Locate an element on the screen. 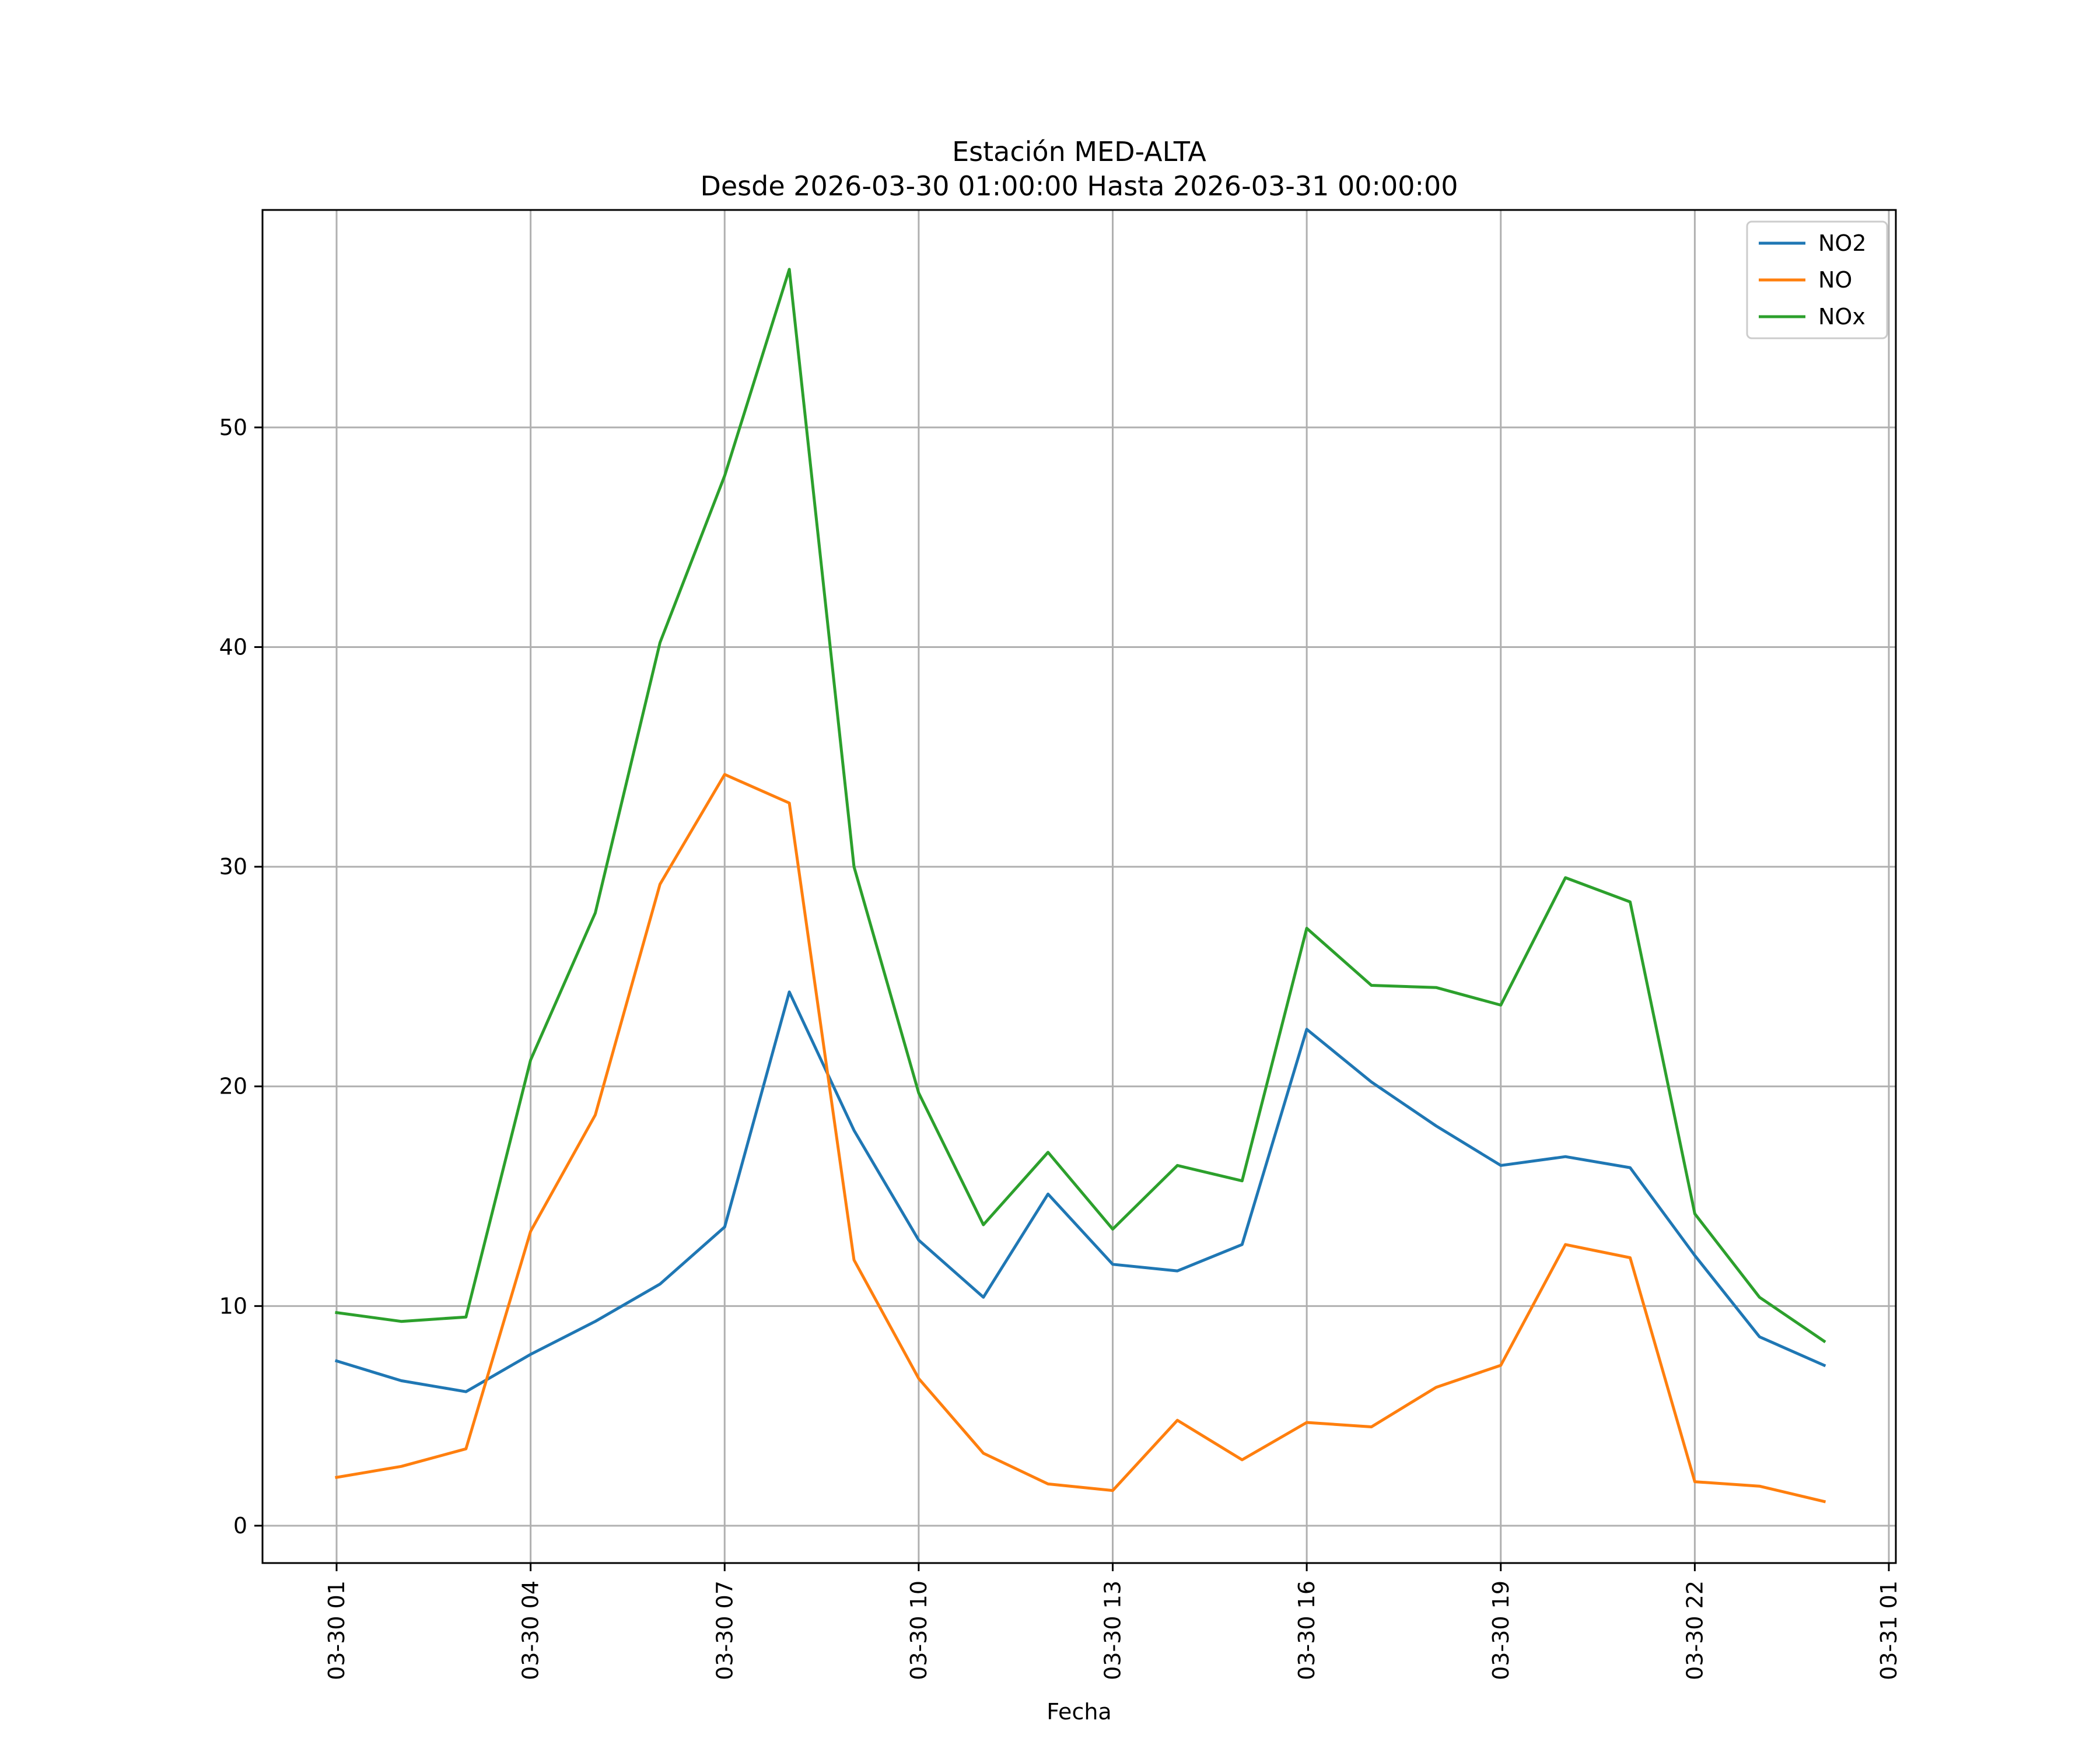 Image resolution: width=2100 pixels, height=1752 pixels. legend-box is located at coordinates (1817, 279).